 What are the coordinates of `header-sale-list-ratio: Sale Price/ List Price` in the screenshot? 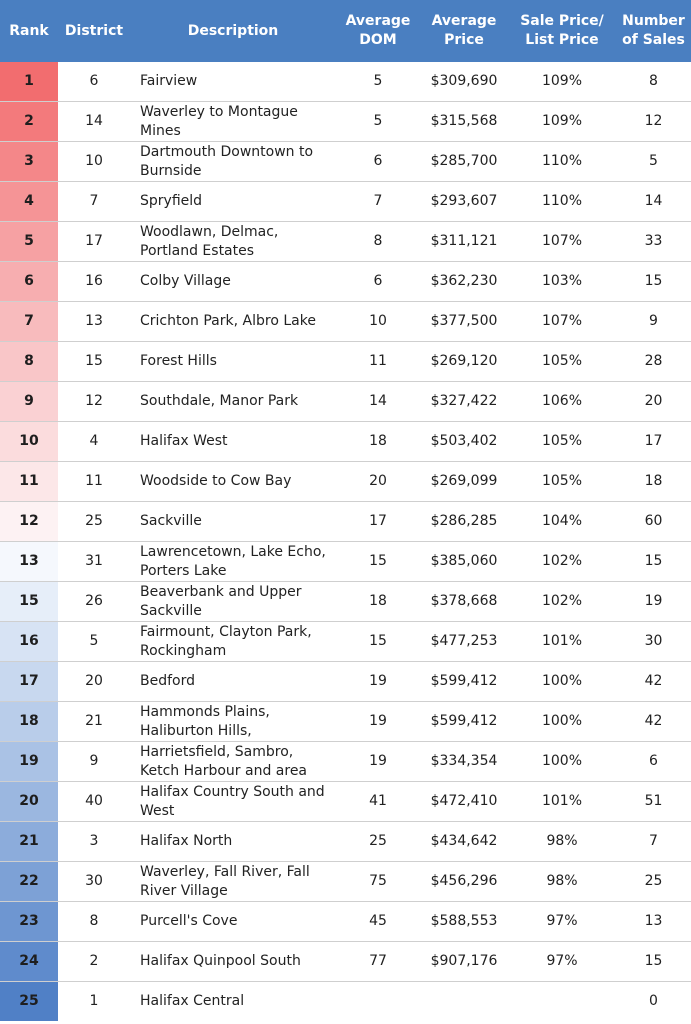 It's located at (562, 31).